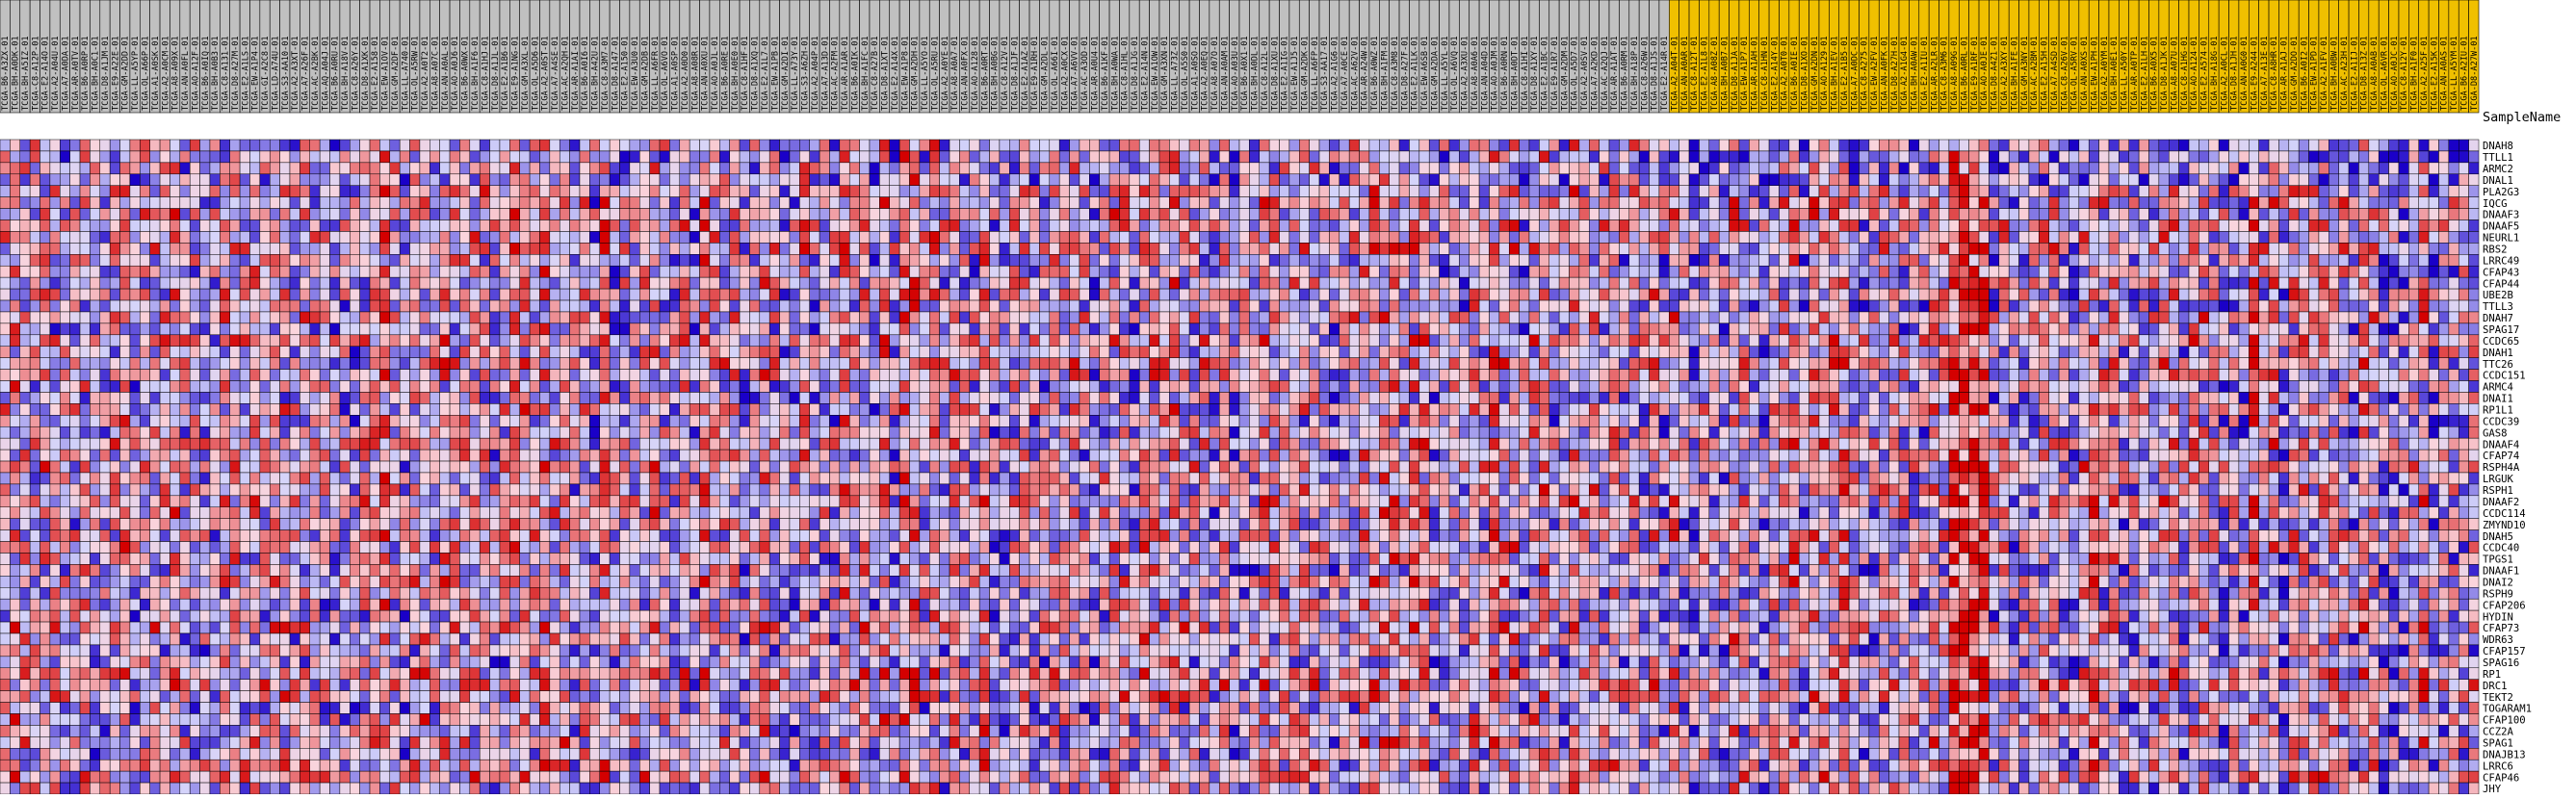 This screenshot has width=2576, height=799. Describe the element at coordinates (2215, 73) in the screenshot. I see `sample-label: TCGA-BH-A18G-01` at that location.